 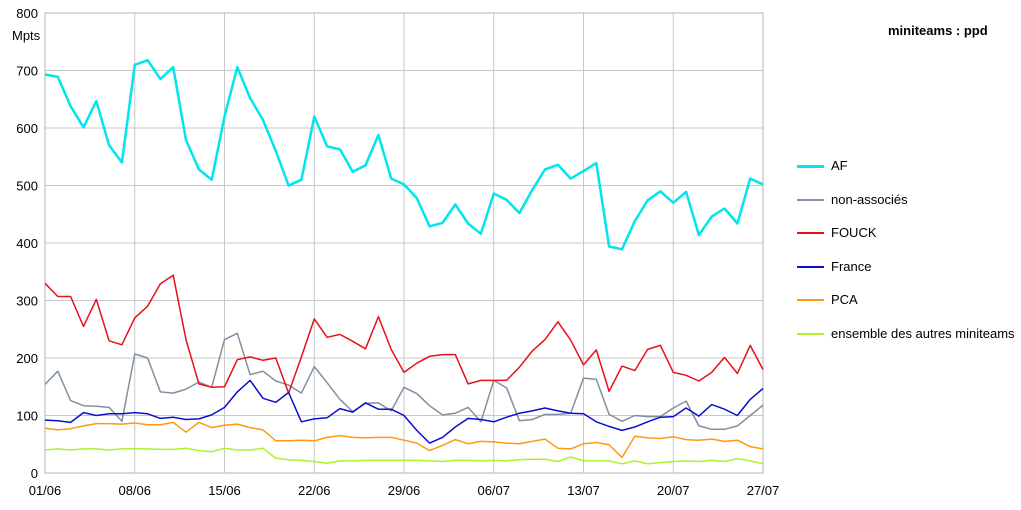 What do you see at coordinates (27, 416) in the screenshot?
I see `y-tick-label: 100` at bounding box center [27, 416].